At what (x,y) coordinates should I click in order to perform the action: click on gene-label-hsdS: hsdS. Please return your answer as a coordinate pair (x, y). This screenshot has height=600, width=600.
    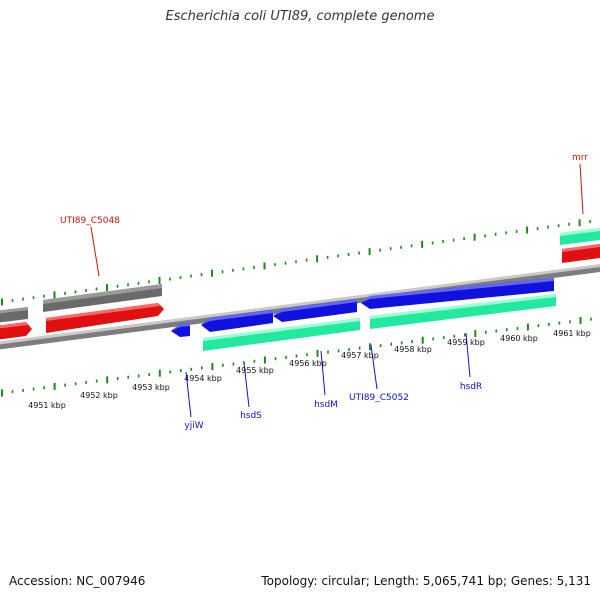
    Looking at the image, I should click on (251, 416).